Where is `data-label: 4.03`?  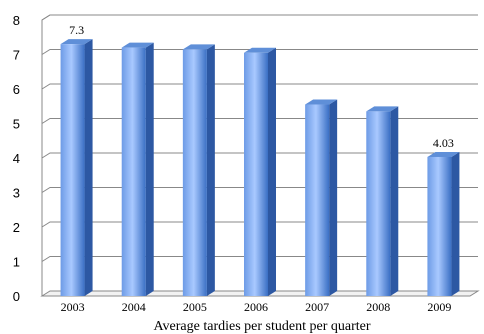
data-label: 4.03 is located at coordinates (443, 143).